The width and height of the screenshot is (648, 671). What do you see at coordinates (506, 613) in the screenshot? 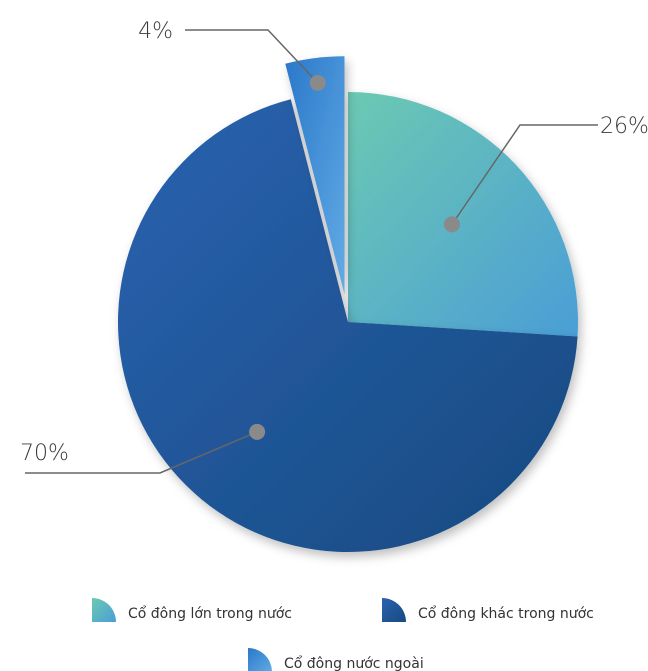
I see `legend-label: Cổ đông khác trong nước` at bounding box center [506, 613].